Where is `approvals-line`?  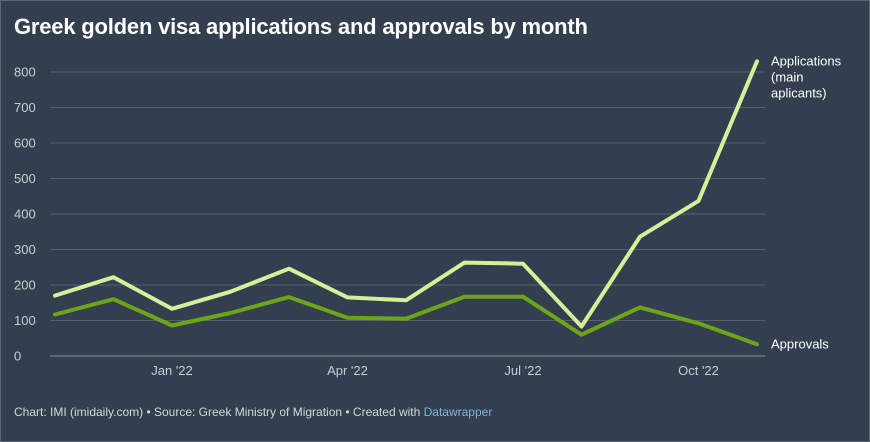 approvals-line is located at coordinates (406, 320).